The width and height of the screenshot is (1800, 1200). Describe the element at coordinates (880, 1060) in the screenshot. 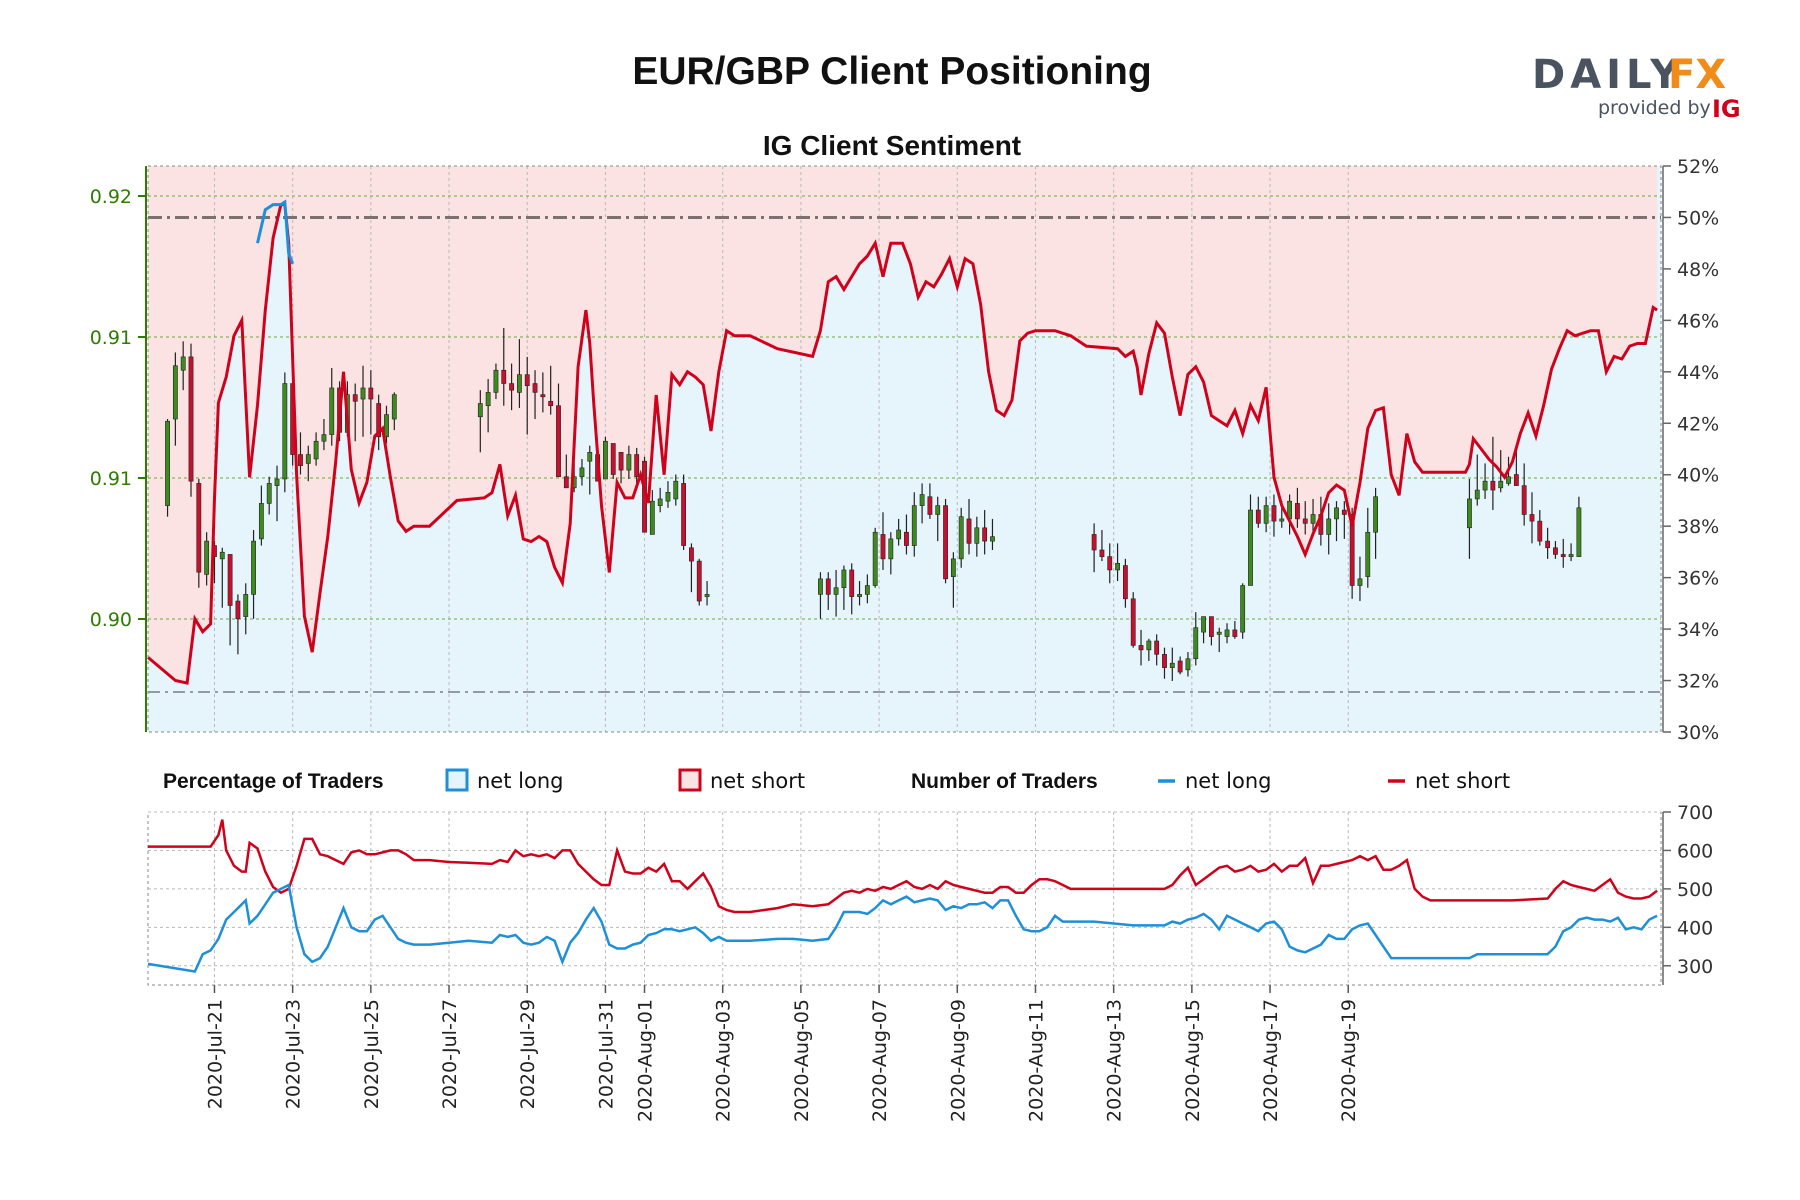

I see `x-tick-label: 2020-Aug-07` at that location.